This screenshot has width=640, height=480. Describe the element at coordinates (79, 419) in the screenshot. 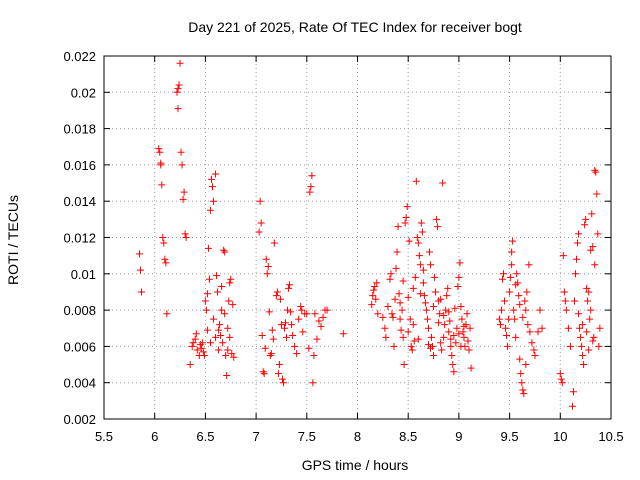

I see `y-tick-label: 0.002` at that location.